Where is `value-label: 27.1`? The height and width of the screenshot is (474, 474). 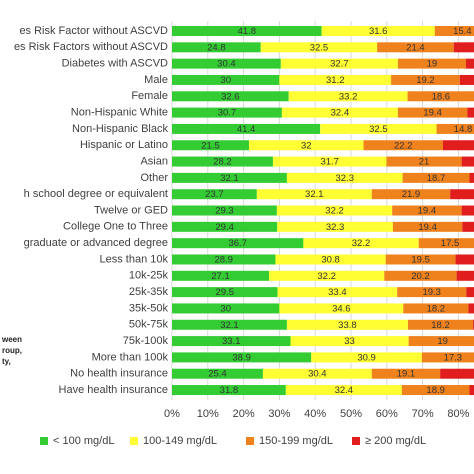 value-label: 27.1 is located at coordinates (220, 276).